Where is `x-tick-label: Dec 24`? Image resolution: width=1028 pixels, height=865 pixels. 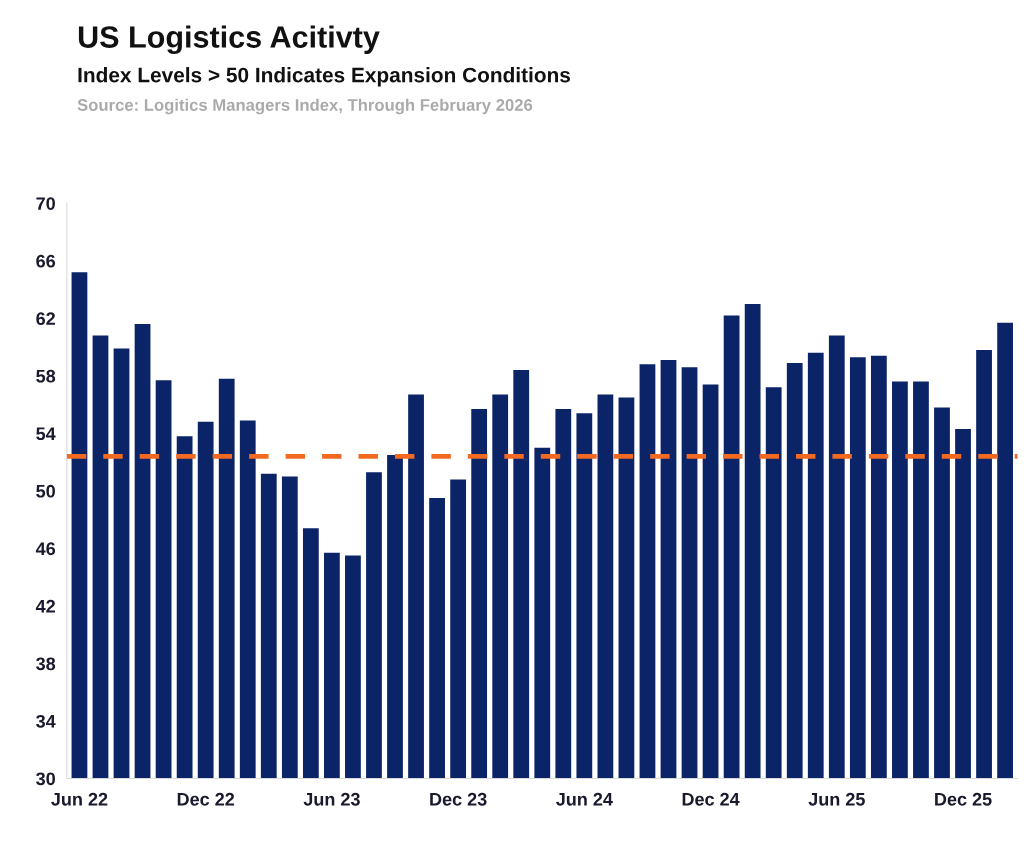
x-tick-label: Dec 24 is located at coordinates (711, 799).